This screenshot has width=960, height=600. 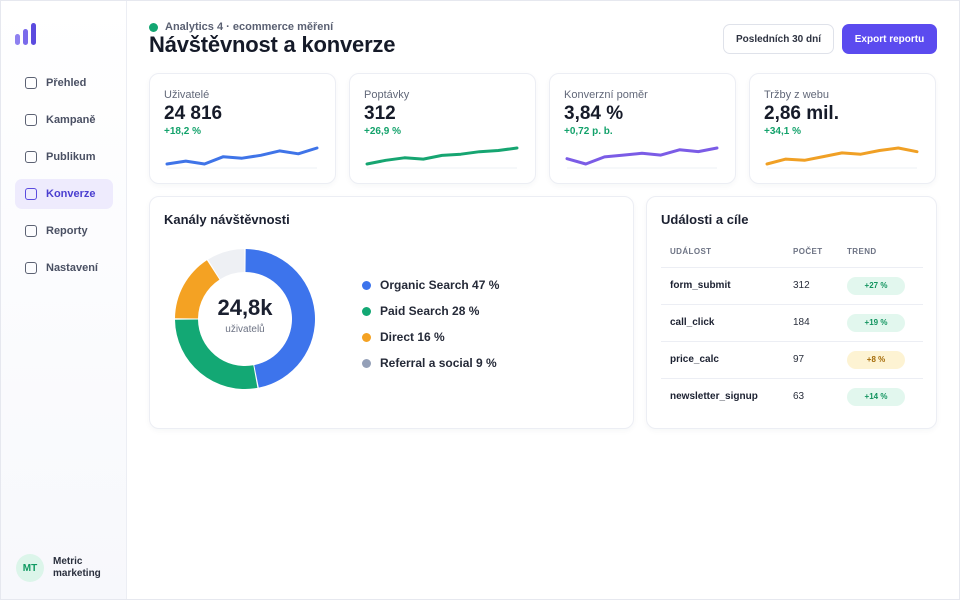 I want to click on donut-total-value: 24,8k, so click(x=245, y=307).